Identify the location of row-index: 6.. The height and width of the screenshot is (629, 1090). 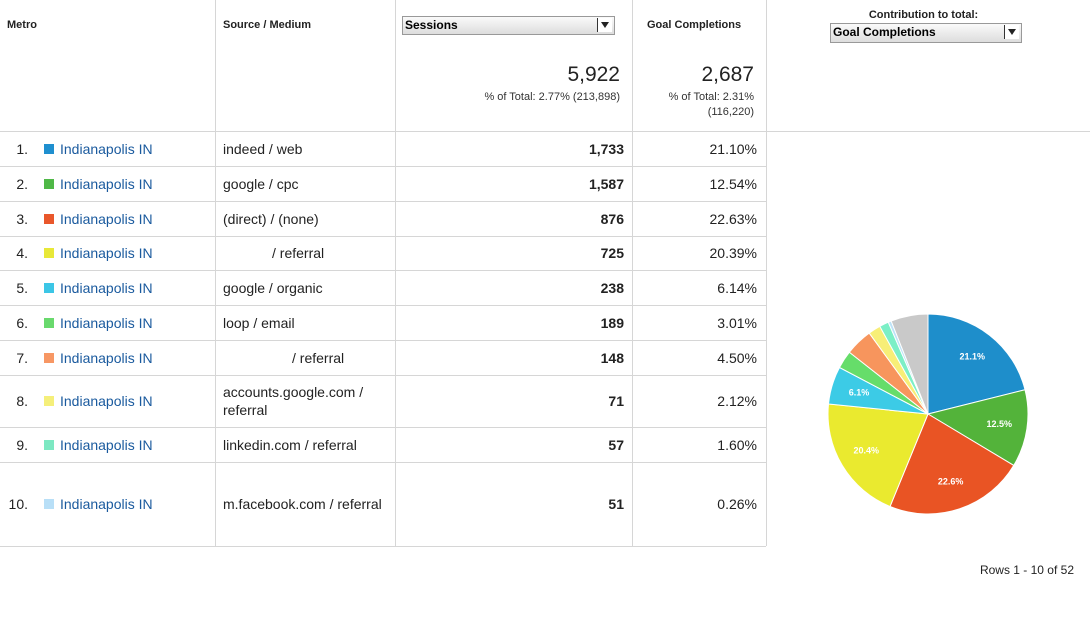
(22, 322).